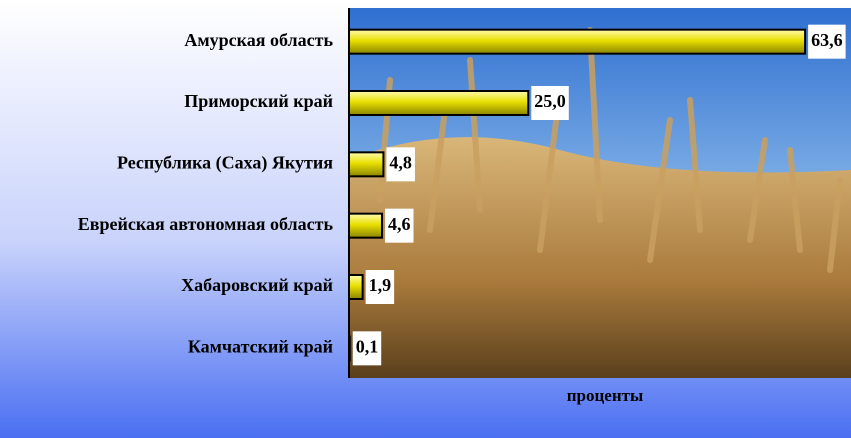  What do you see at coordinates (258, 101) in the screenshot?
I see `category-label: Приморский край` at bounding box center [258, 101].